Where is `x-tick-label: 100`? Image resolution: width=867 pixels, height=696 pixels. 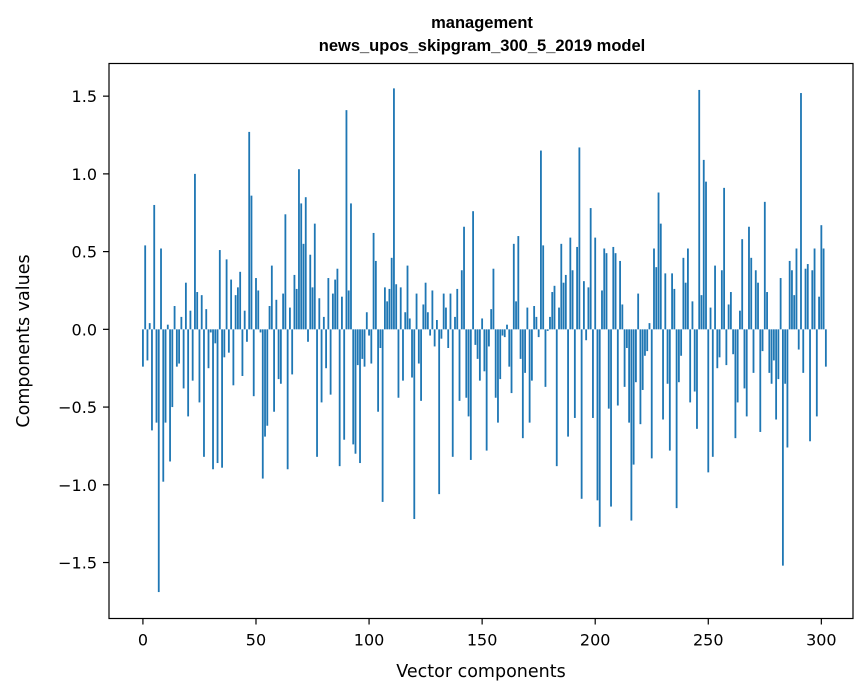
x-tick-label: 100 is located at coordinates (369, 640).